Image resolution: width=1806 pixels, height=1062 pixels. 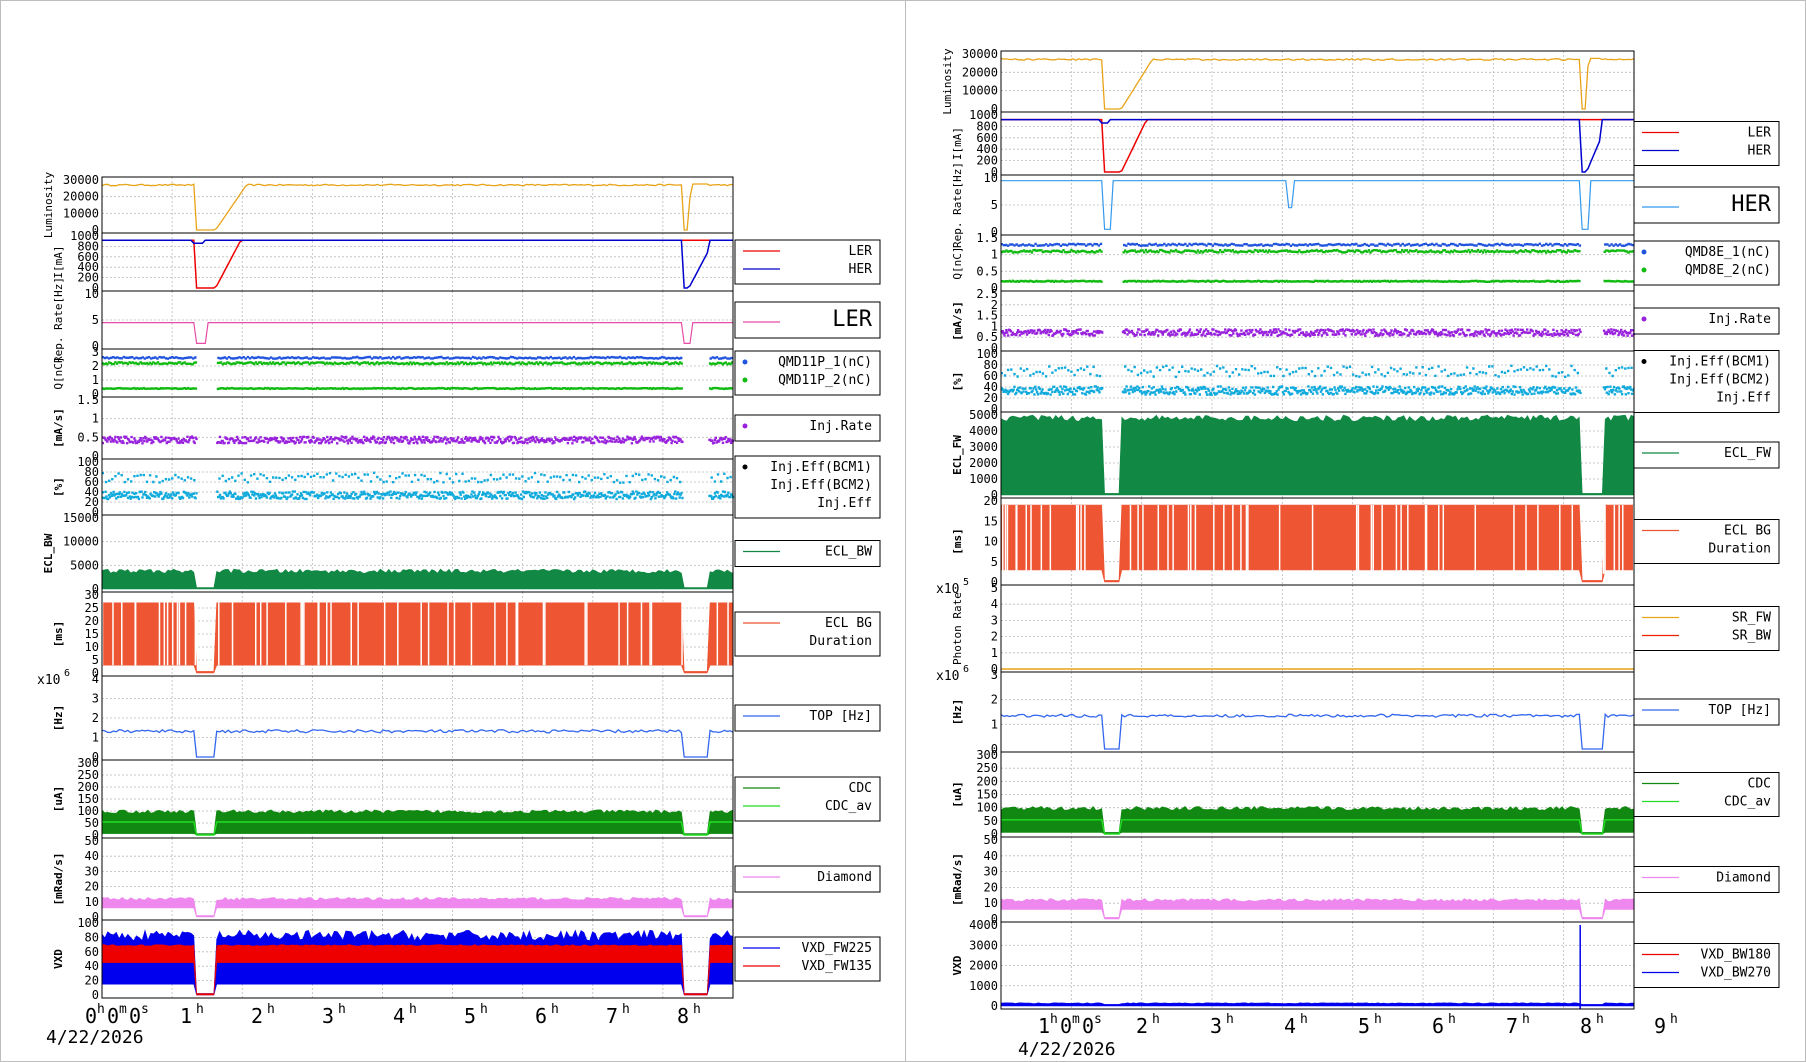 What do you see at coordinates (991, 856) in the screenshot?
I see `r-ytick-dia: 40` at bounding box center [991, 856].